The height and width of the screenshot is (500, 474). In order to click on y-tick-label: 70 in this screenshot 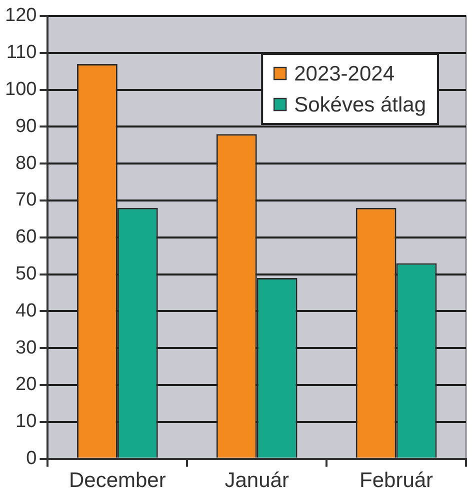, I will do `click(26, 200)`.